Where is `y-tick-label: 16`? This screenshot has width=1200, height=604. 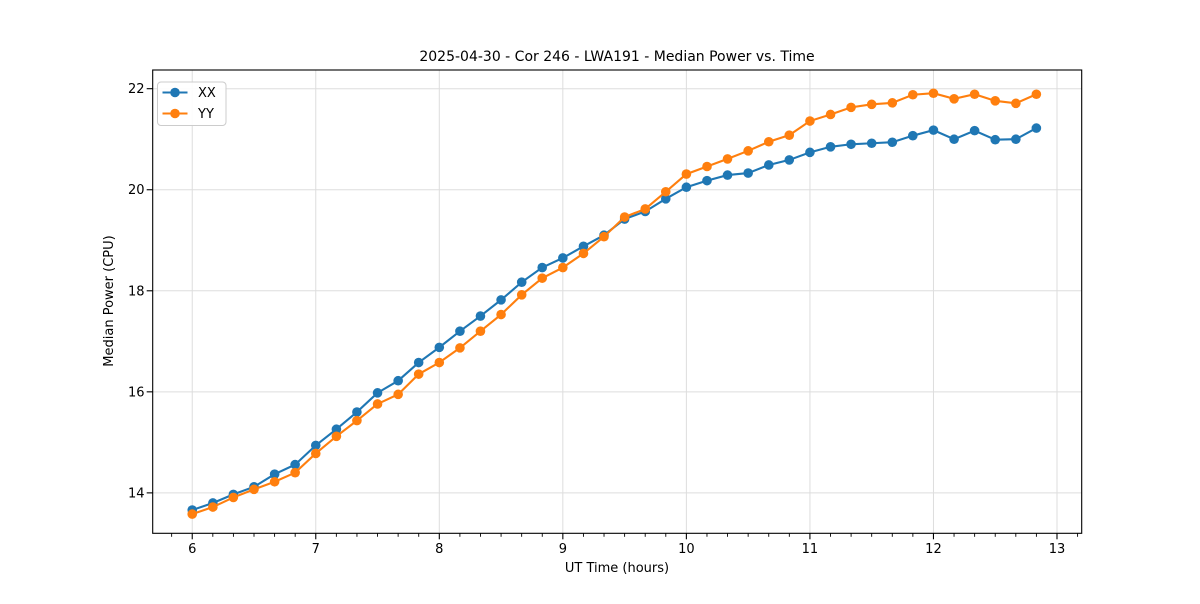
y-tick-label: 16 is located at coordinates (136, 392).